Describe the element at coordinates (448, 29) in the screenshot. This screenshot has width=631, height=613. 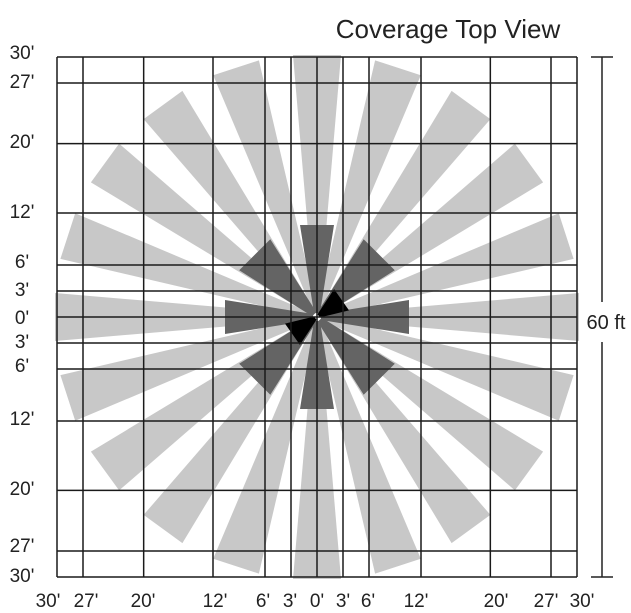
I see `diagram-title: Coverage Top View` at that location.